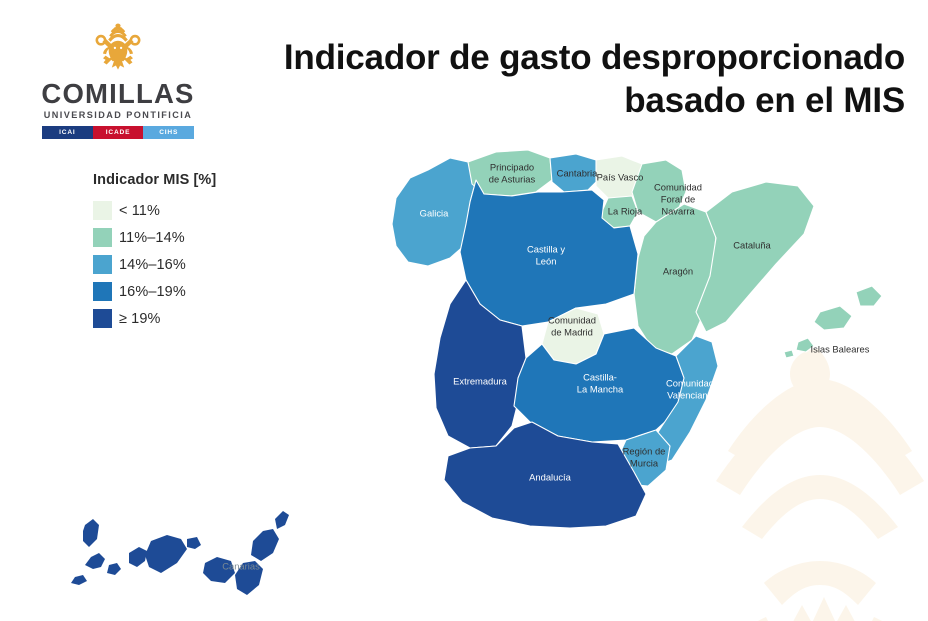 The height and width of the screenshot is (621, 928). Describe the element at coordinates (155, 180) in the screenshot. I see `legend-title: Indicador MIS [%]` at that location.